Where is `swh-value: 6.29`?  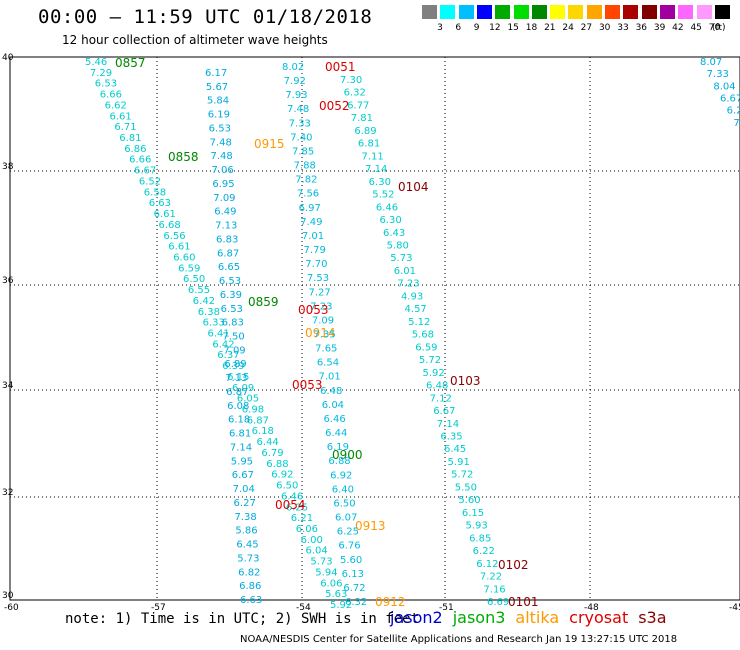 swh-value: 6.29 is located at coordinates (733, 111).